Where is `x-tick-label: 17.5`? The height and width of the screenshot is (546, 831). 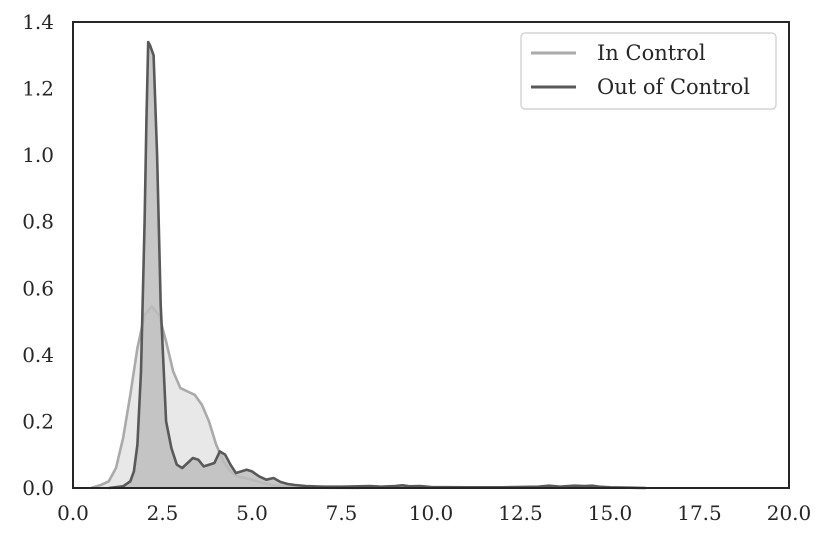
x-tick-label: 17.5 is located at coordinates (699, 513).